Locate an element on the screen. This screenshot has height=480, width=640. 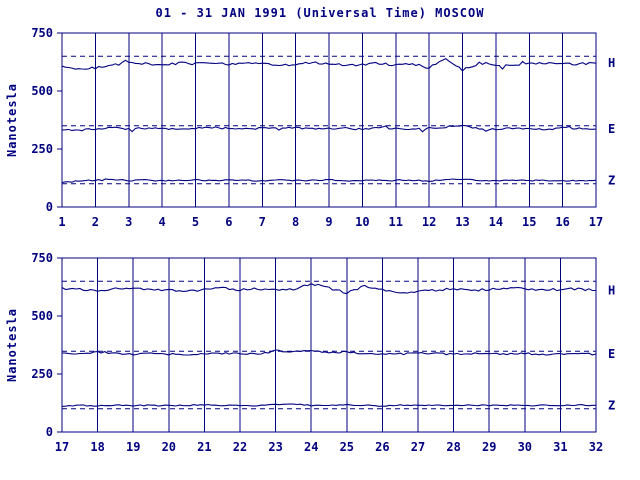
chart-title: 01 - 31 JAN 1991 (Universal Time) MOSCOW is located at coordinates (320, 13).